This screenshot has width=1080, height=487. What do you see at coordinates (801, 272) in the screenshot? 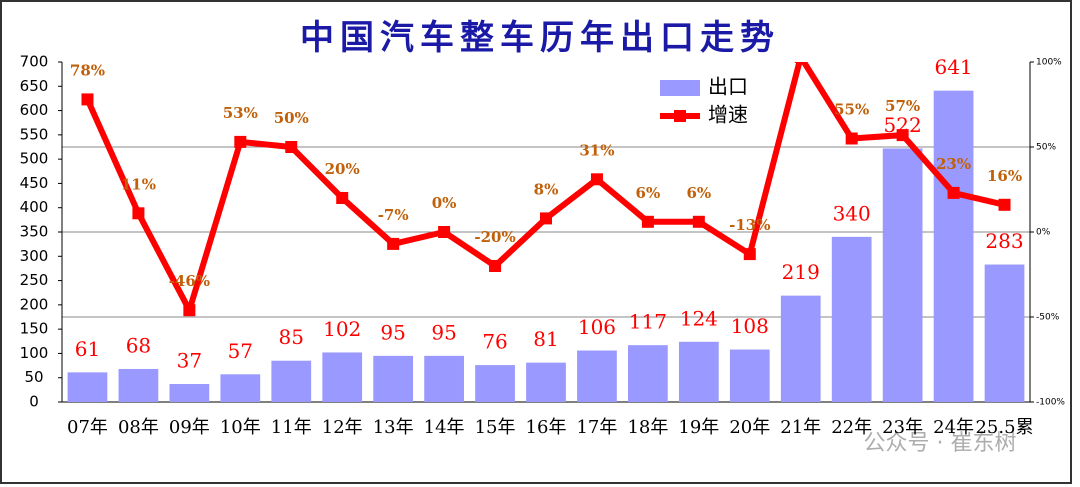
I see `bar-label: 219` at bounding box center [801, 272].